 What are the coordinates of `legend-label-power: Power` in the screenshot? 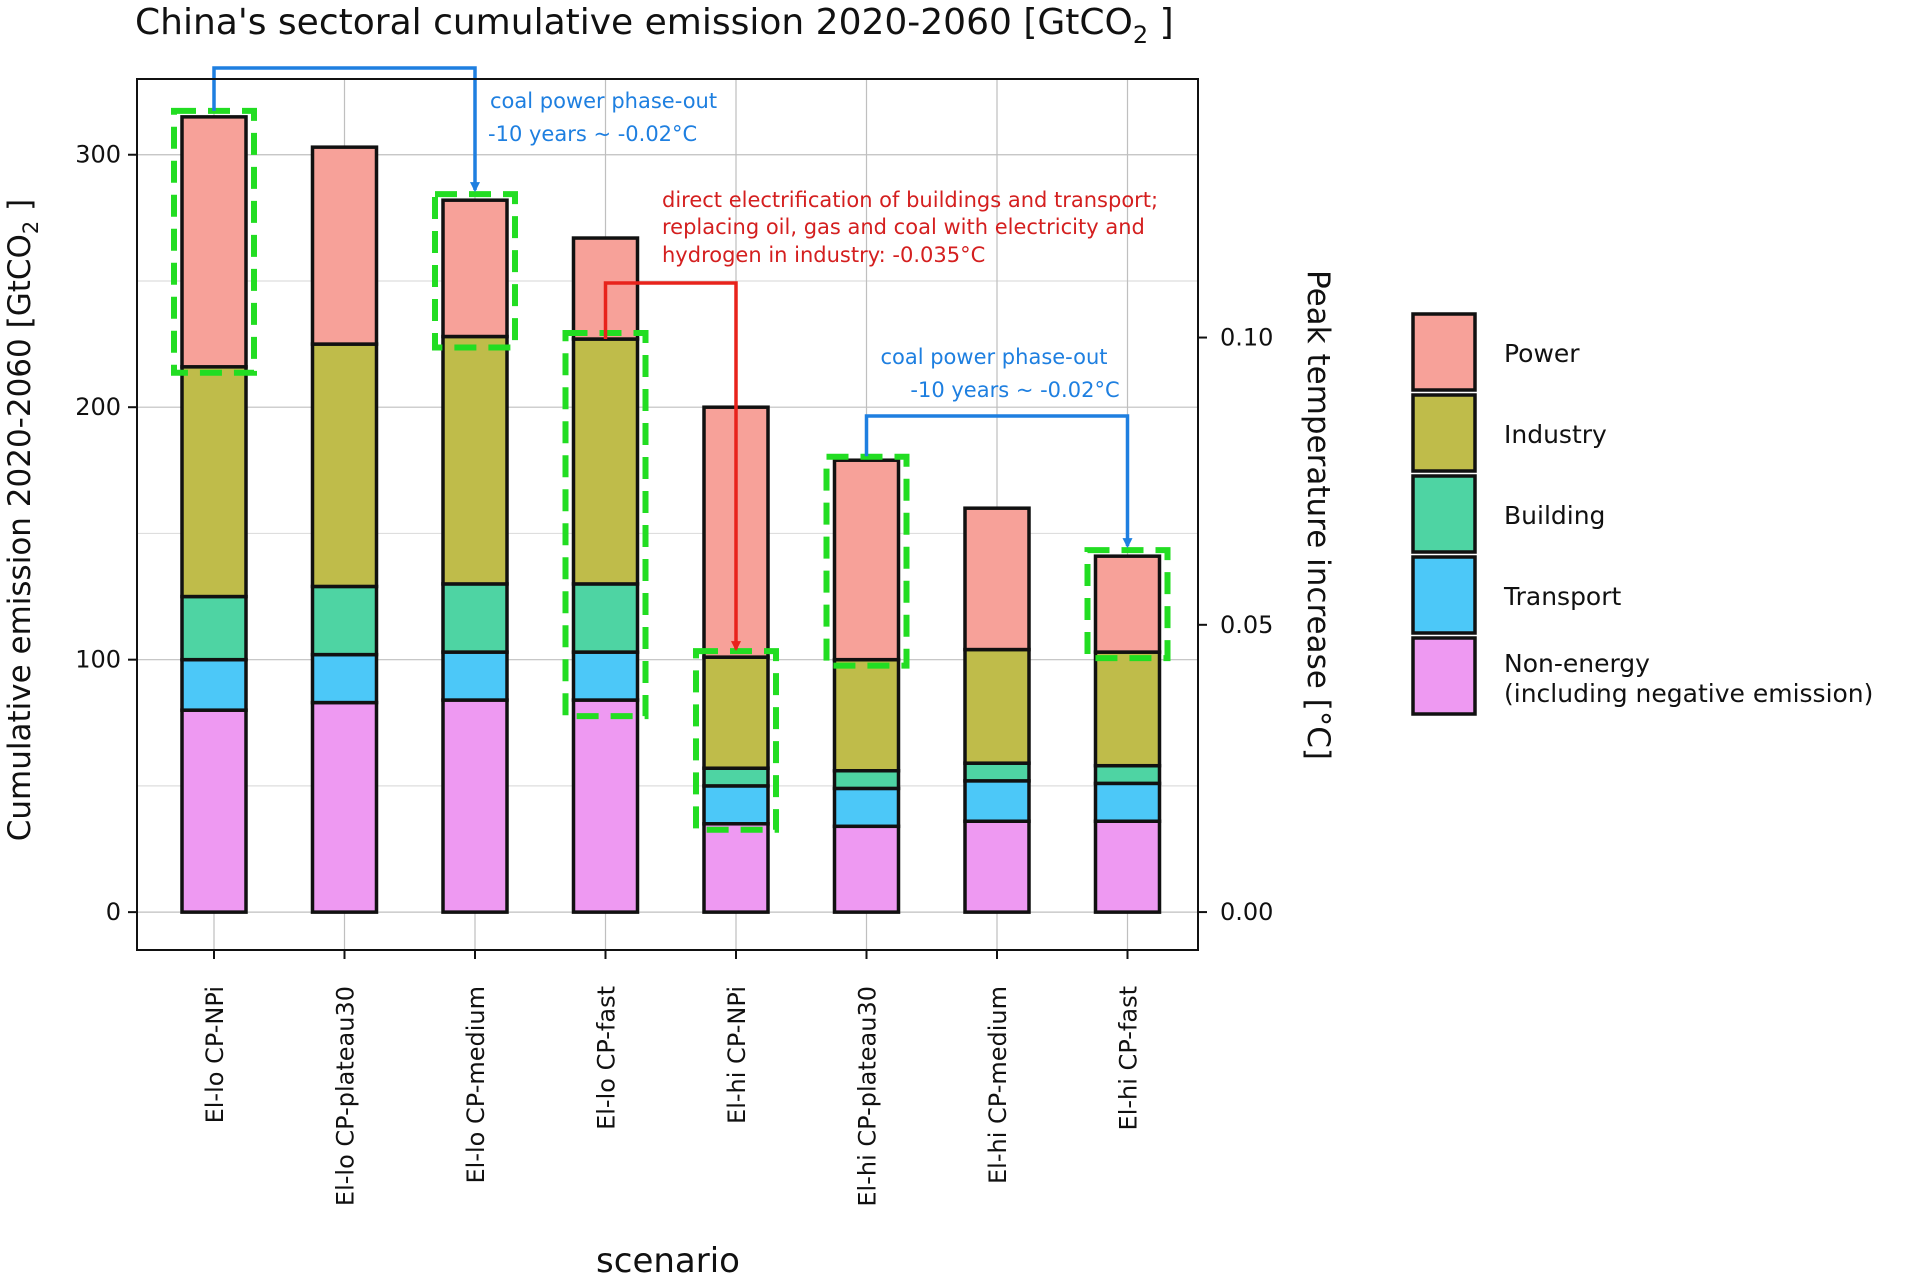 It's located at (1542, 353).